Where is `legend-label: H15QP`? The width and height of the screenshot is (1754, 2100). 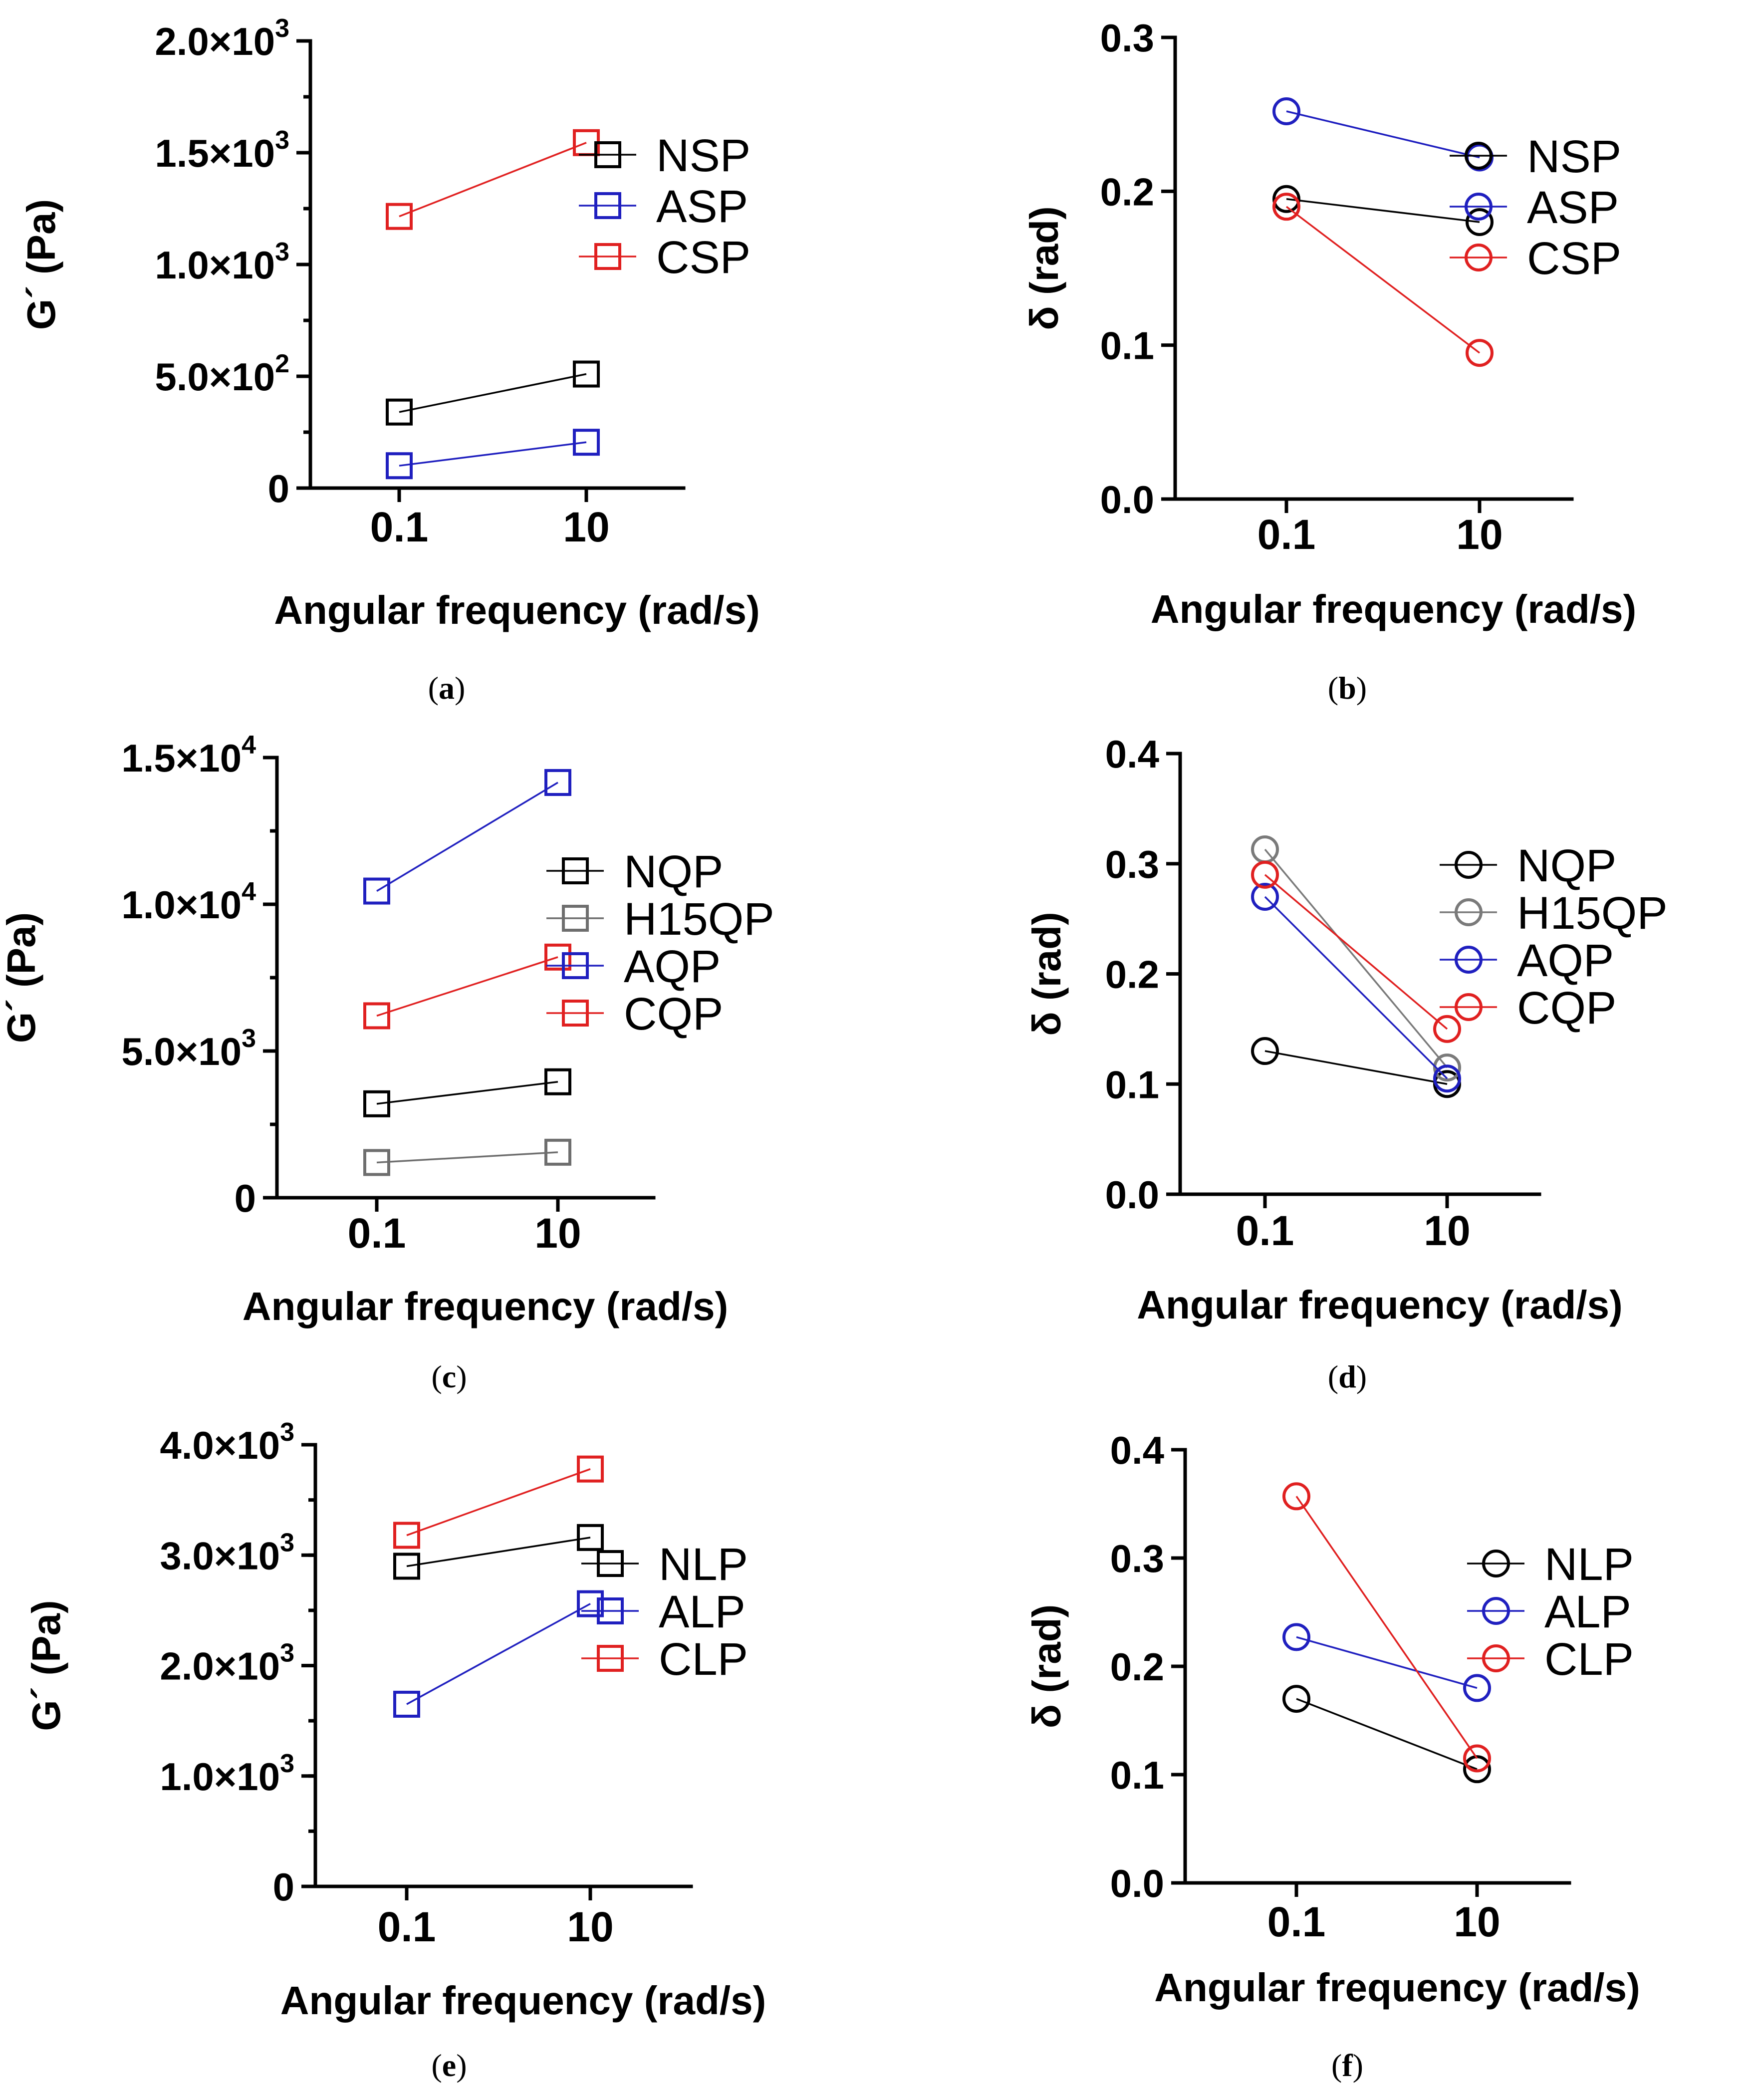 legend-label: H15QP is located at coordinates (699, 919).